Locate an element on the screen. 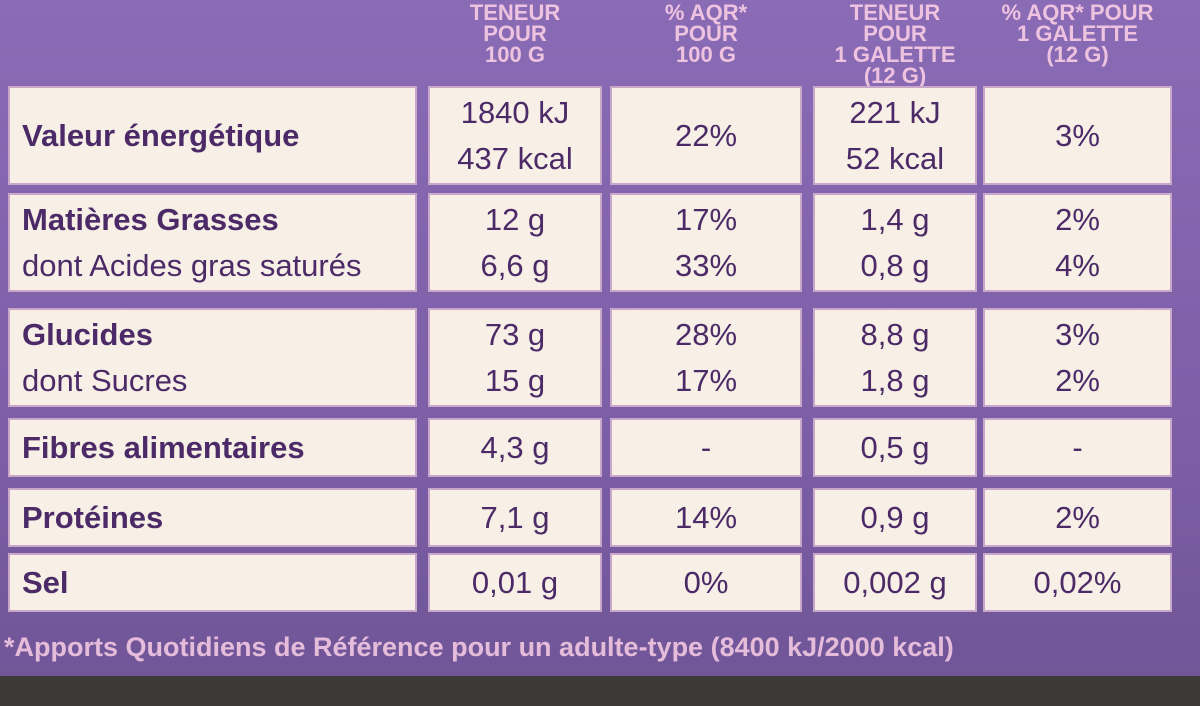 This screenshot has height=706, width=1200. value-cell: 12 g 6,6 g is located at coordinates (515, 242).